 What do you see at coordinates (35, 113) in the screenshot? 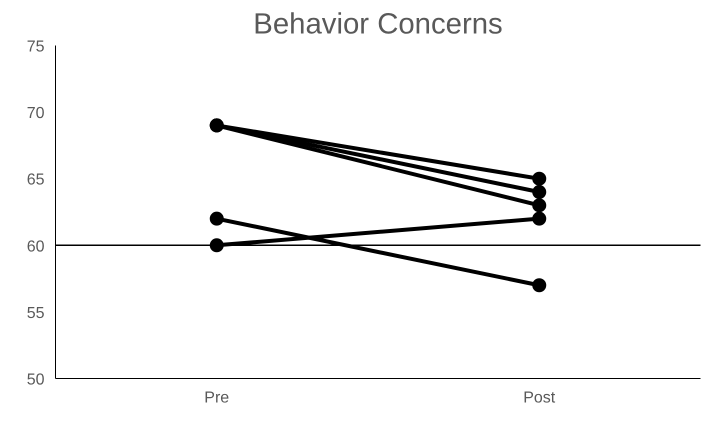
I see `y-tick-label: 70` at bounding box center [35, 113].